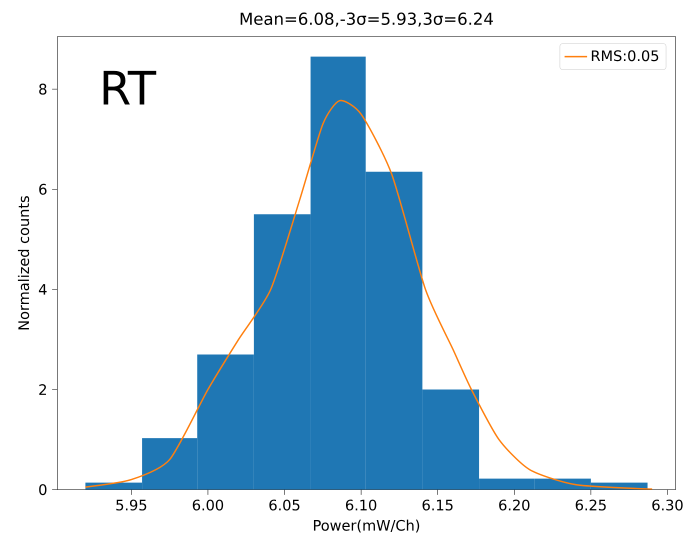 The width and height of the screenshot is (688, 545). Describe the element at coordinates (514, 505) in the screenshot. I see `x-tick-label: 6.20` at that location.